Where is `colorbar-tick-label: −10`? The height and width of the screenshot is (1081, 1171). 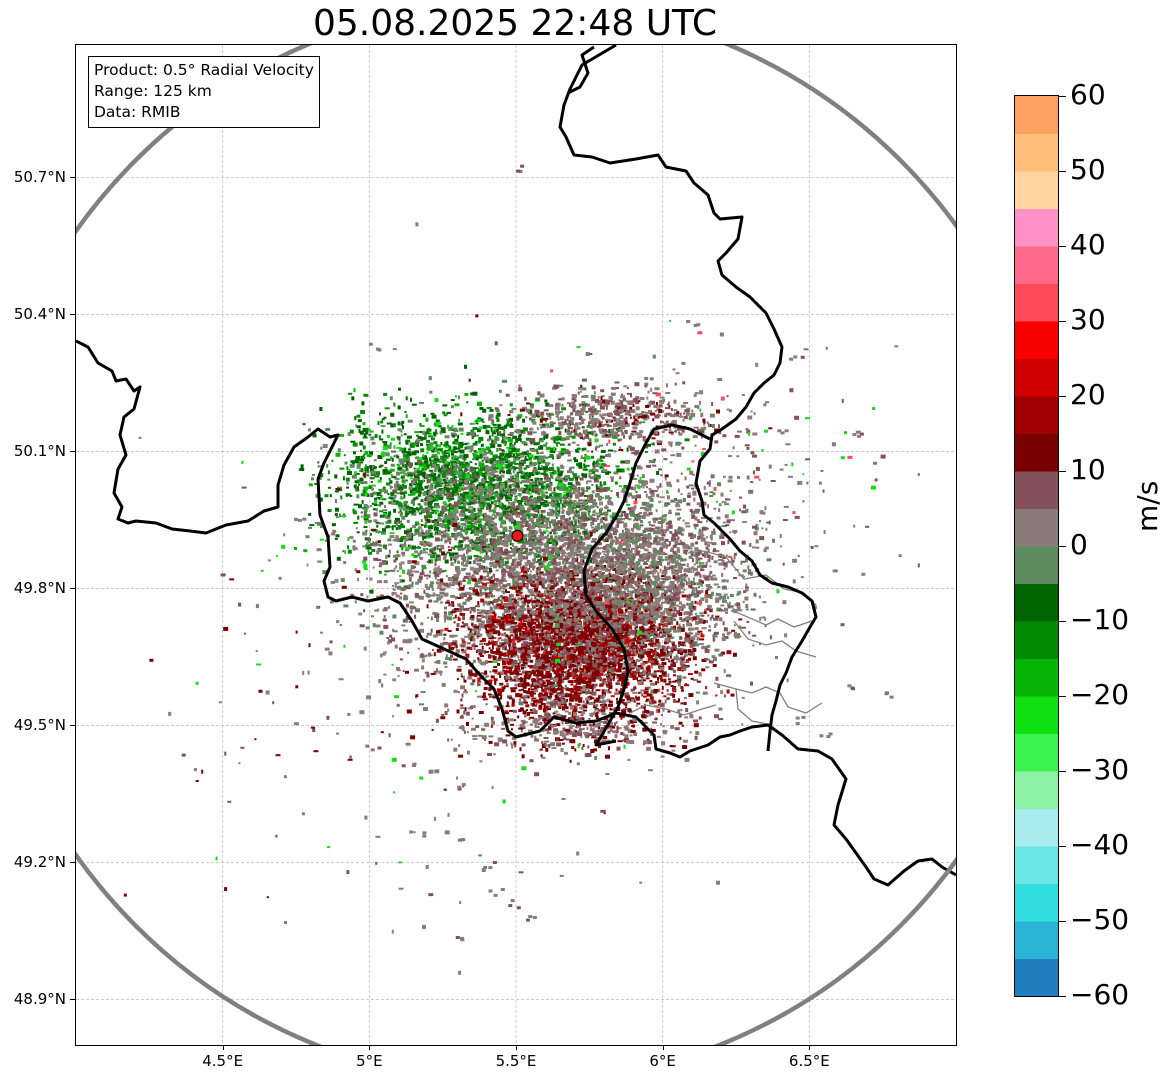 colorbar-tick-label: −10 is located at coordinates (1100, 619).